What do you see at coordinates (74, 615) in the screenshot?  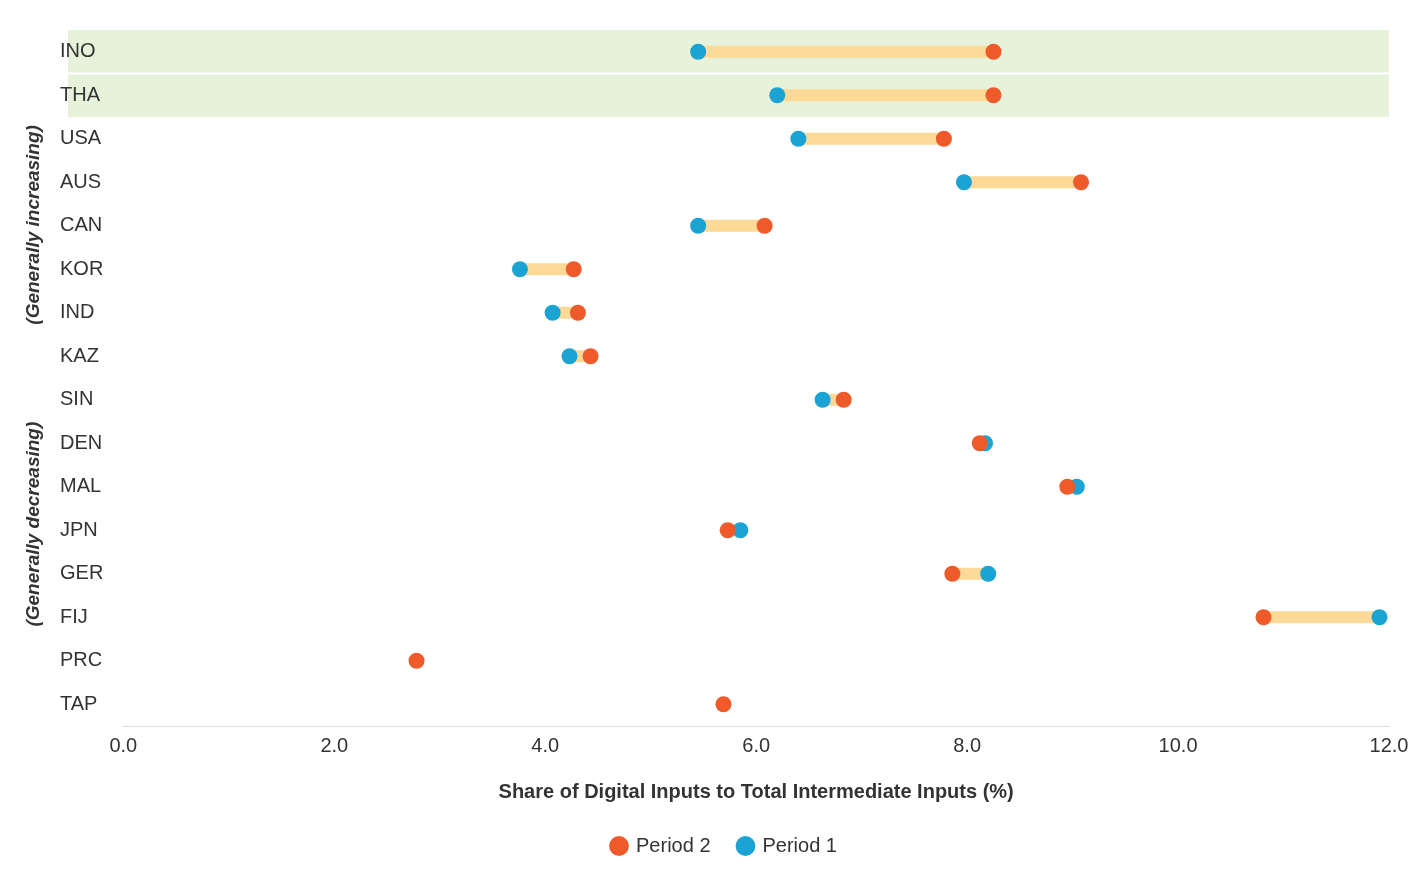 I see `y-tick-label: FIJ` at bounding box center [74, 615].